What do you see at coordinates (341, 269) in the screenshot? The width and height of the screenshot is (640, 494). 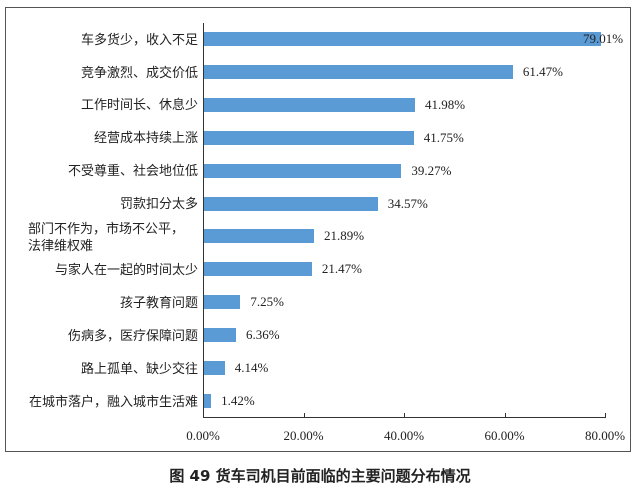 I see `data-label: 21.47%` at bounding box center [341, 269].